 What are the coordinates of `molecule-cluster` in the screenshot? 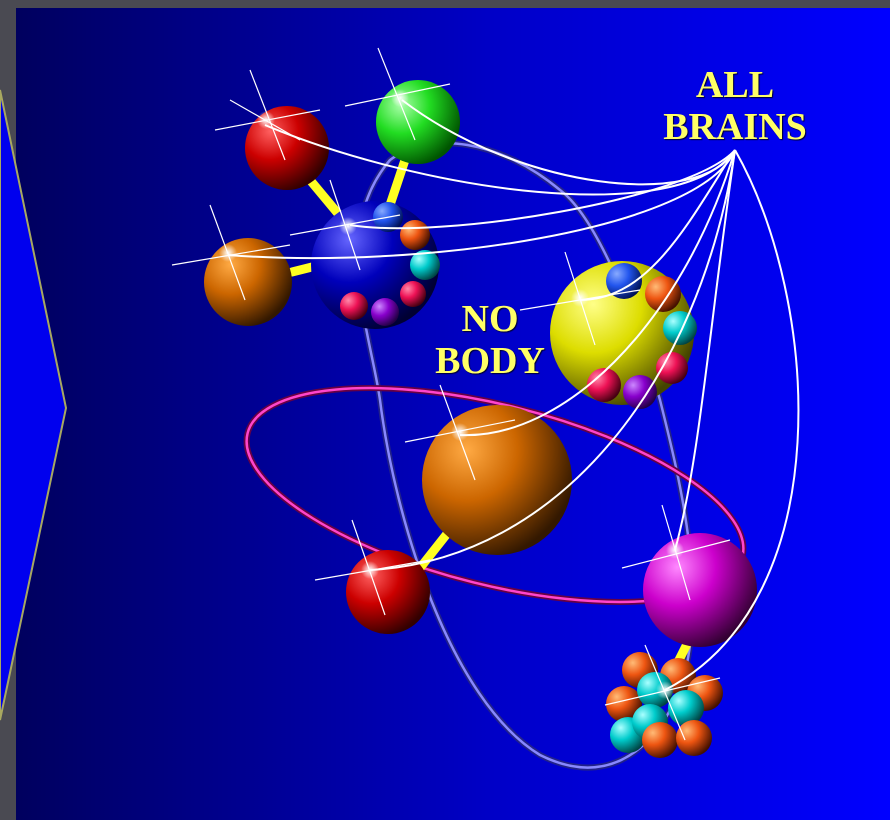 It's located at (664, 705).